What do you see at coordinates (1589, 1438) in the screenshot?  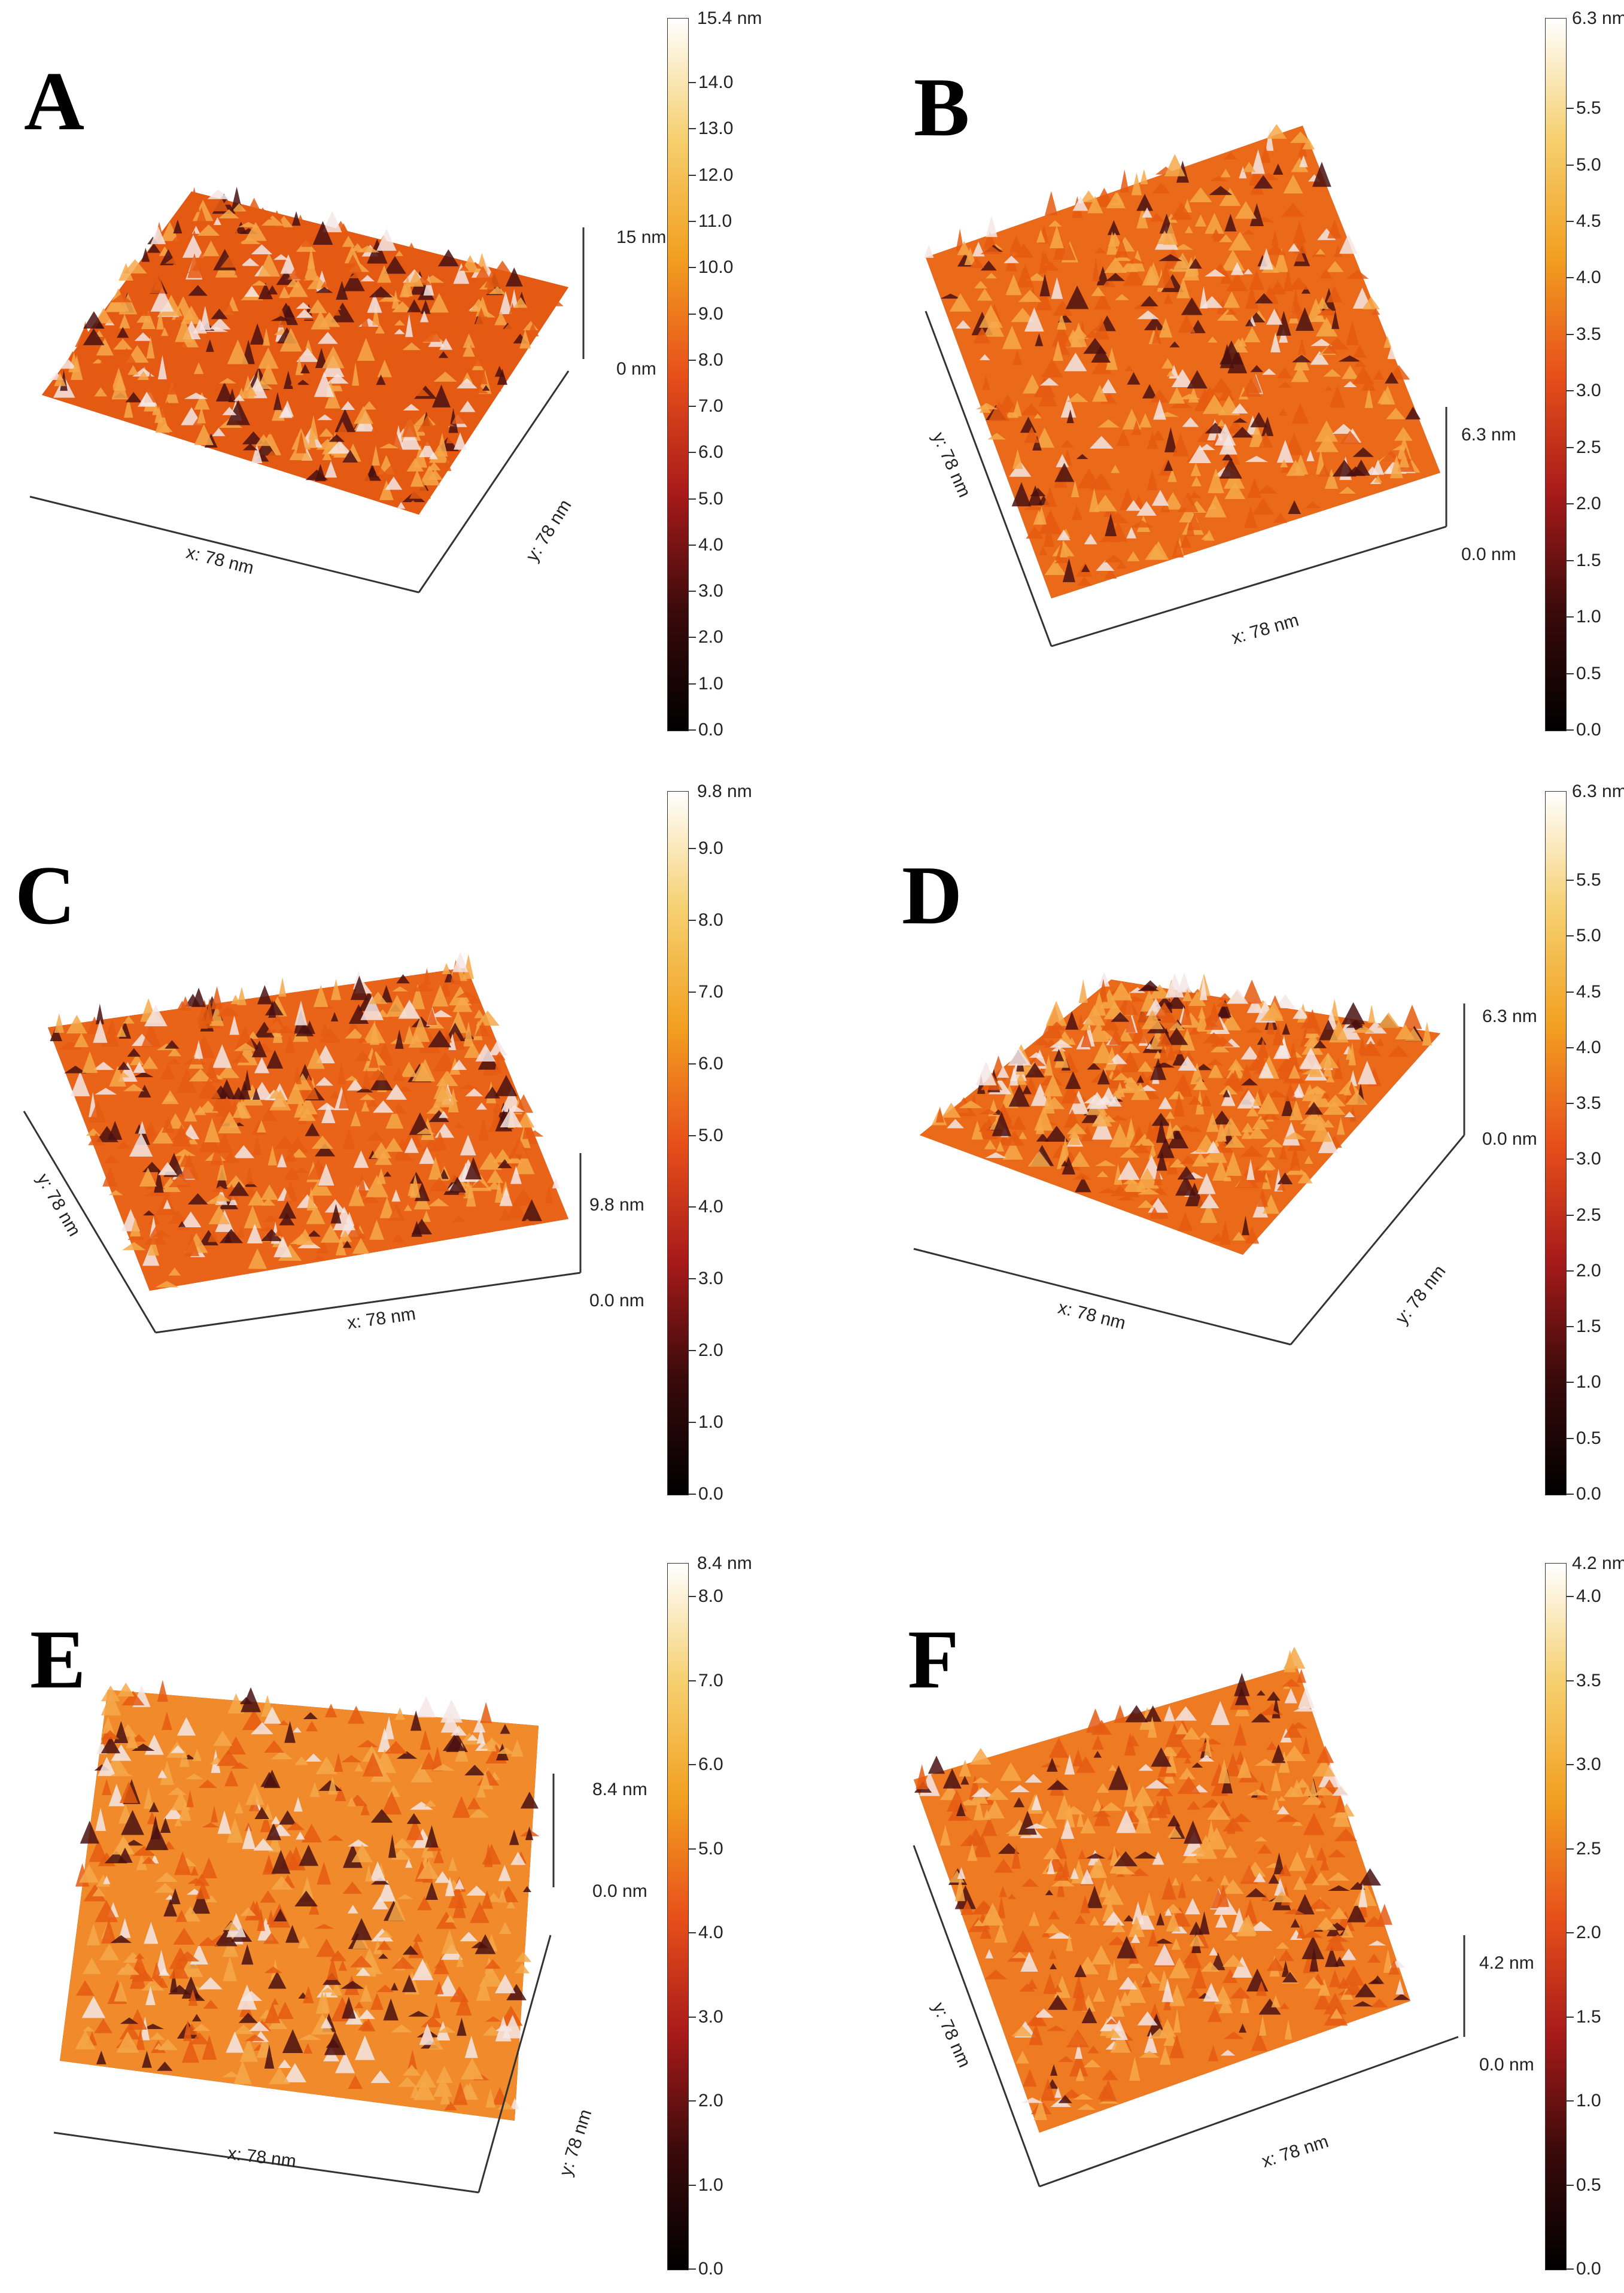 I see `colorbar-tick-label: 0.5` at bounding box center [1589, 1438].